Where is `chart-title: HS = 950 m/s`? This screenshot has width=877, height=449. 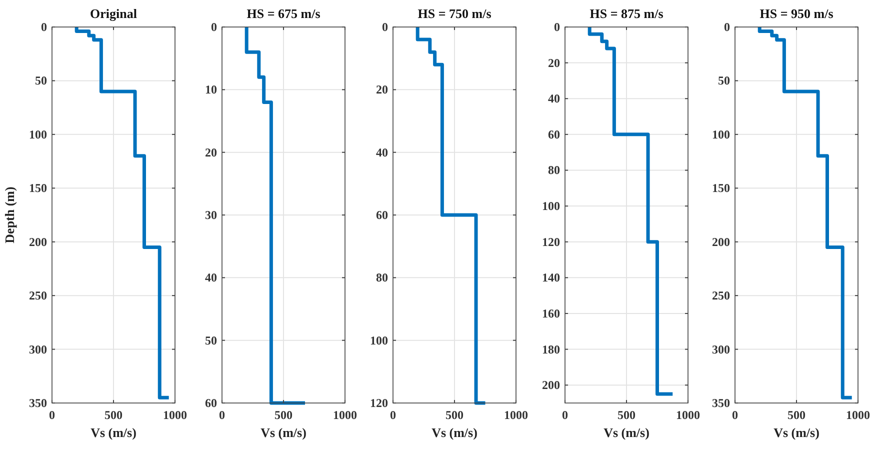
chart-title: HS = 950 m/s is located at coordinates (797, 13).